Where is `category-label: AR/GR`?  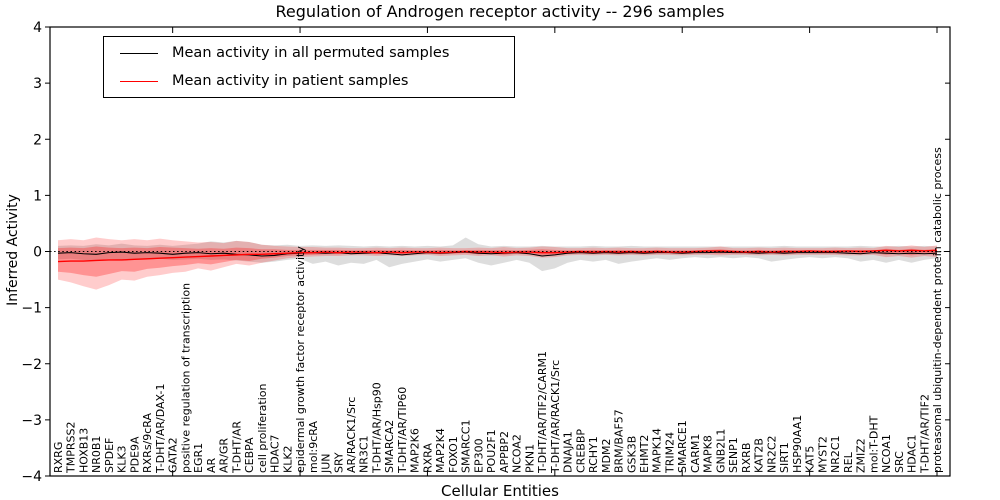 category-label: AR/GR is located at coordinates (224, 455).